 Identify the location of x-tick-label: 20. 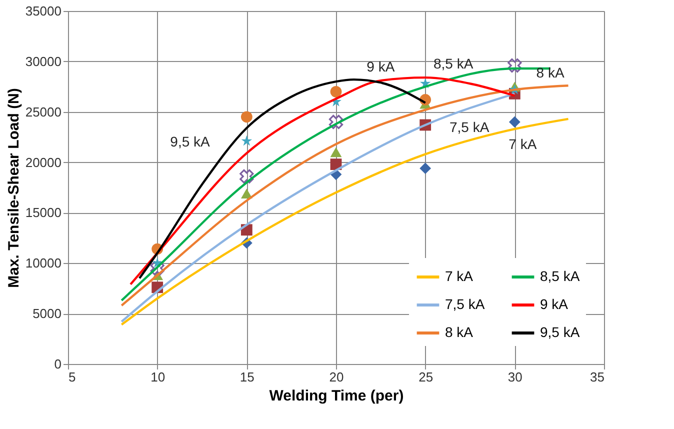
(336, 377).